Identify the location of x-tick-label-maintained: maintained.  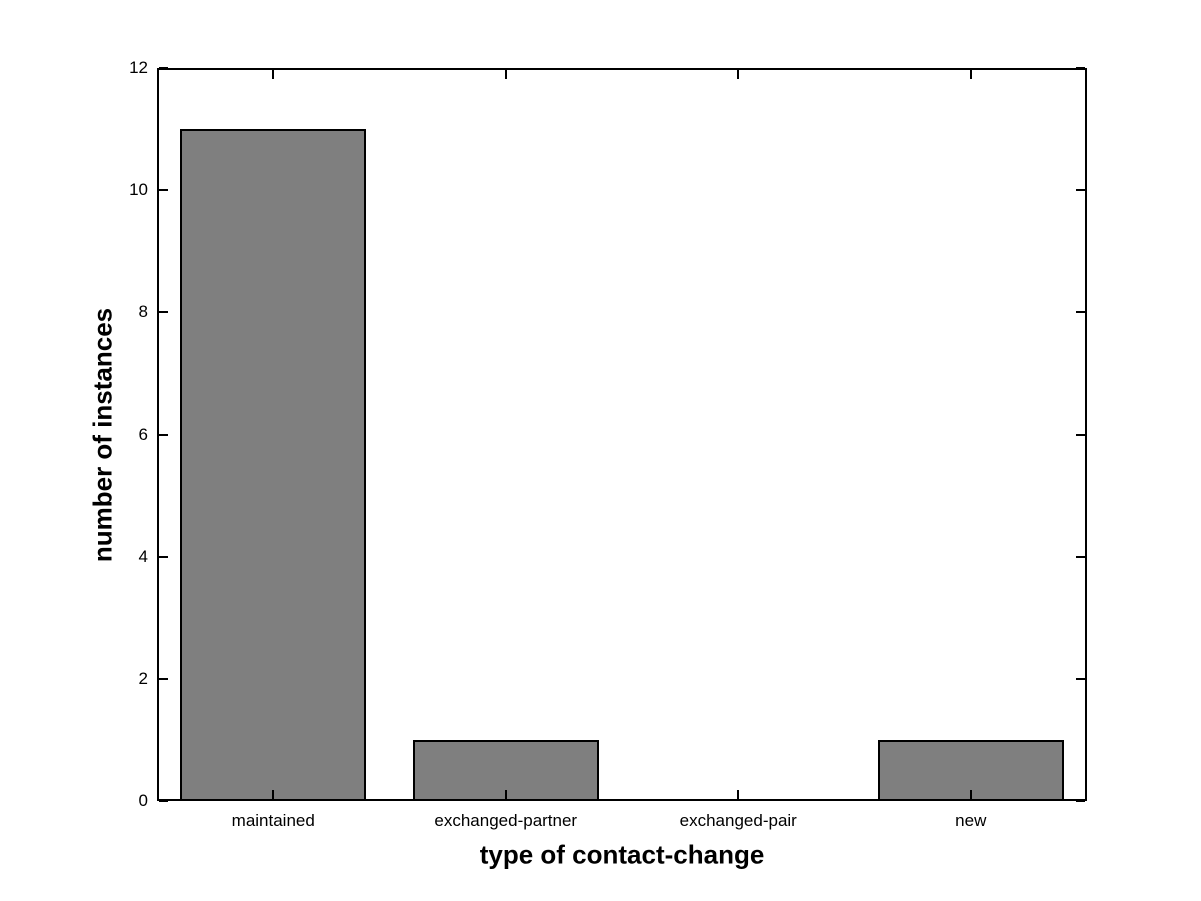
(273, 820).